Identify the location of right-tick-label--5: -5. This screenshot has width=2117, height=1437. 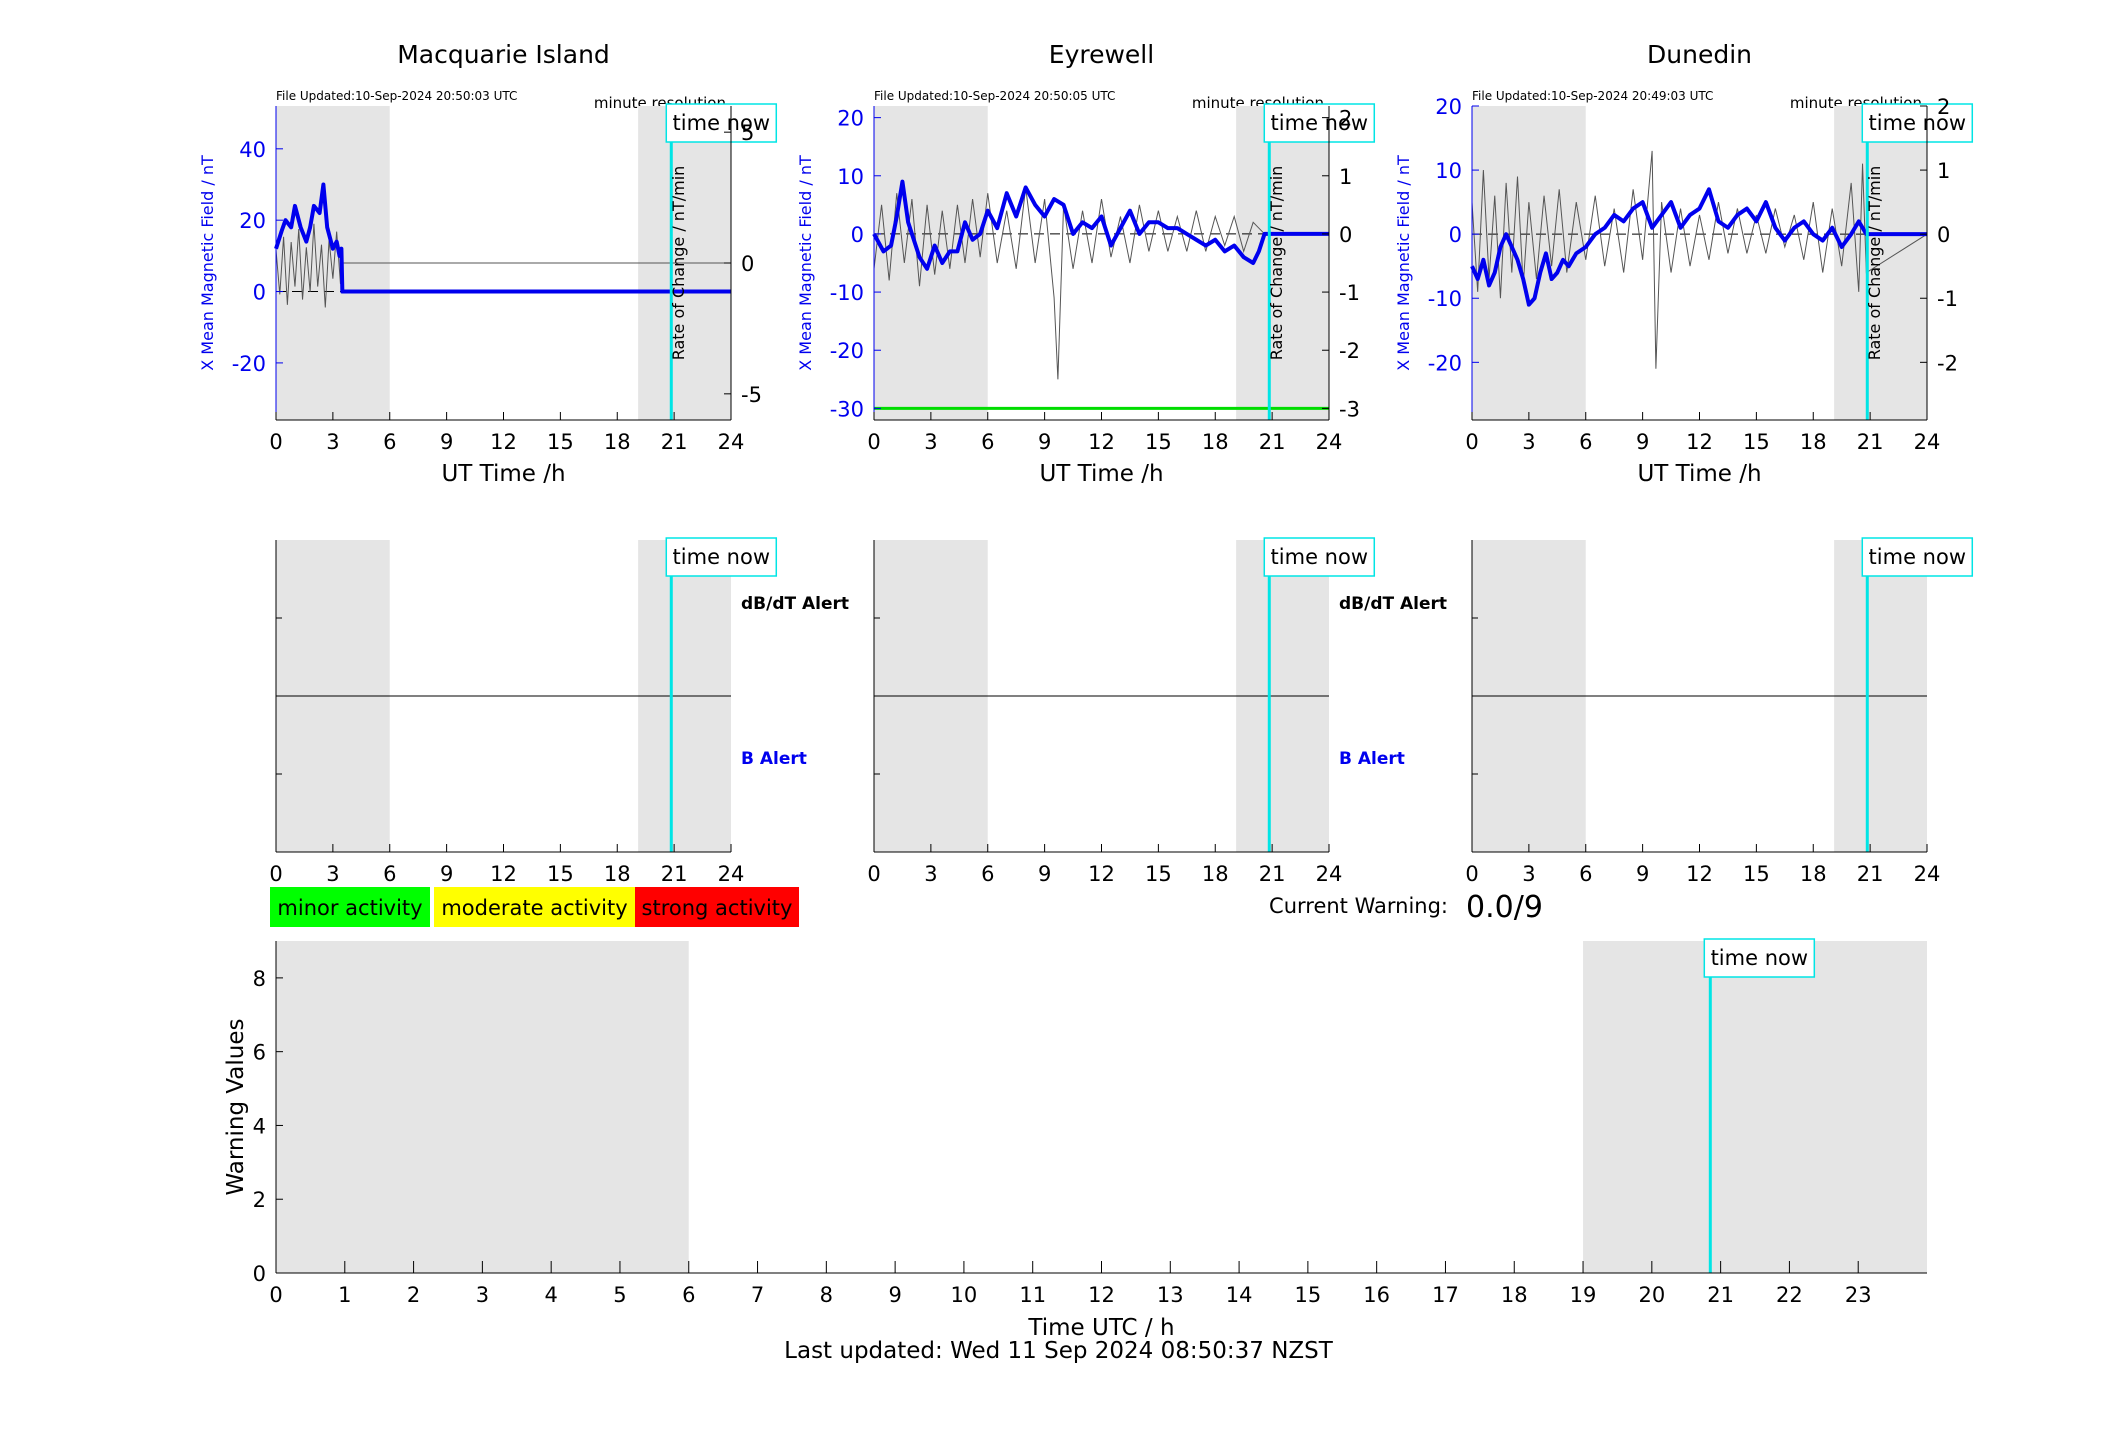
(751, 395).